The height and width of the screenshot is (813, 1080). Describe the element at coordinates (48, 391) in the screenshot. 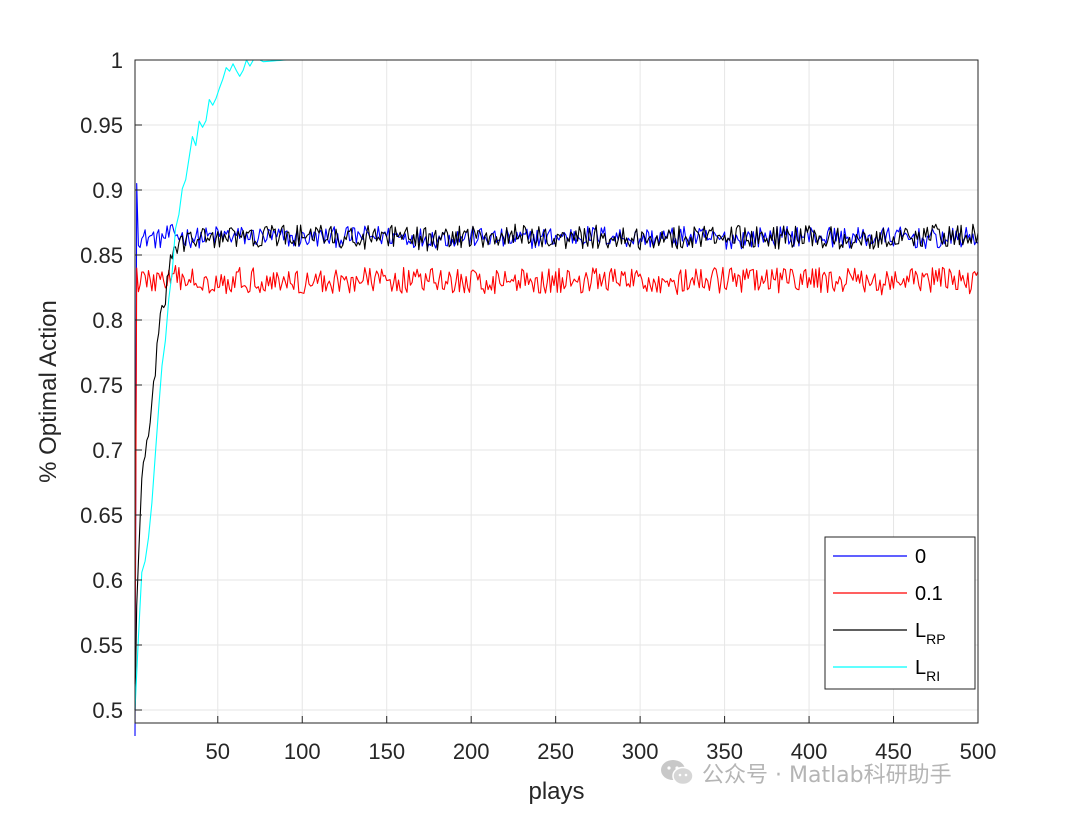

I see `y-axis-label: % Optimal Action` at that location.